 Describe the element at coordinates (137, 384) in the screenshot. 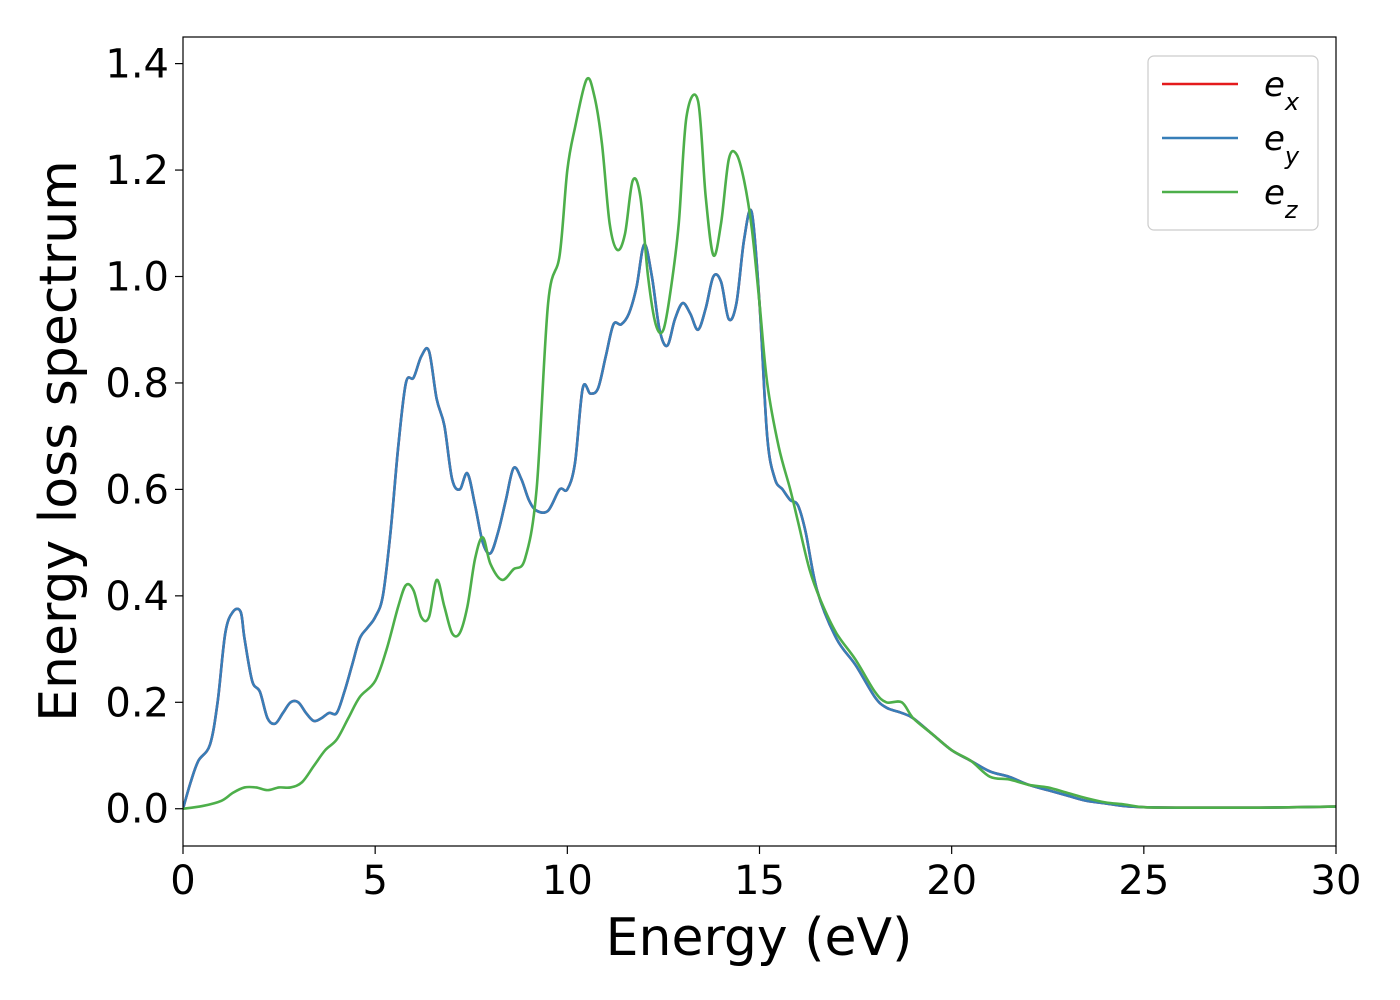

I see `y-tick-label: 0.8` at that location.